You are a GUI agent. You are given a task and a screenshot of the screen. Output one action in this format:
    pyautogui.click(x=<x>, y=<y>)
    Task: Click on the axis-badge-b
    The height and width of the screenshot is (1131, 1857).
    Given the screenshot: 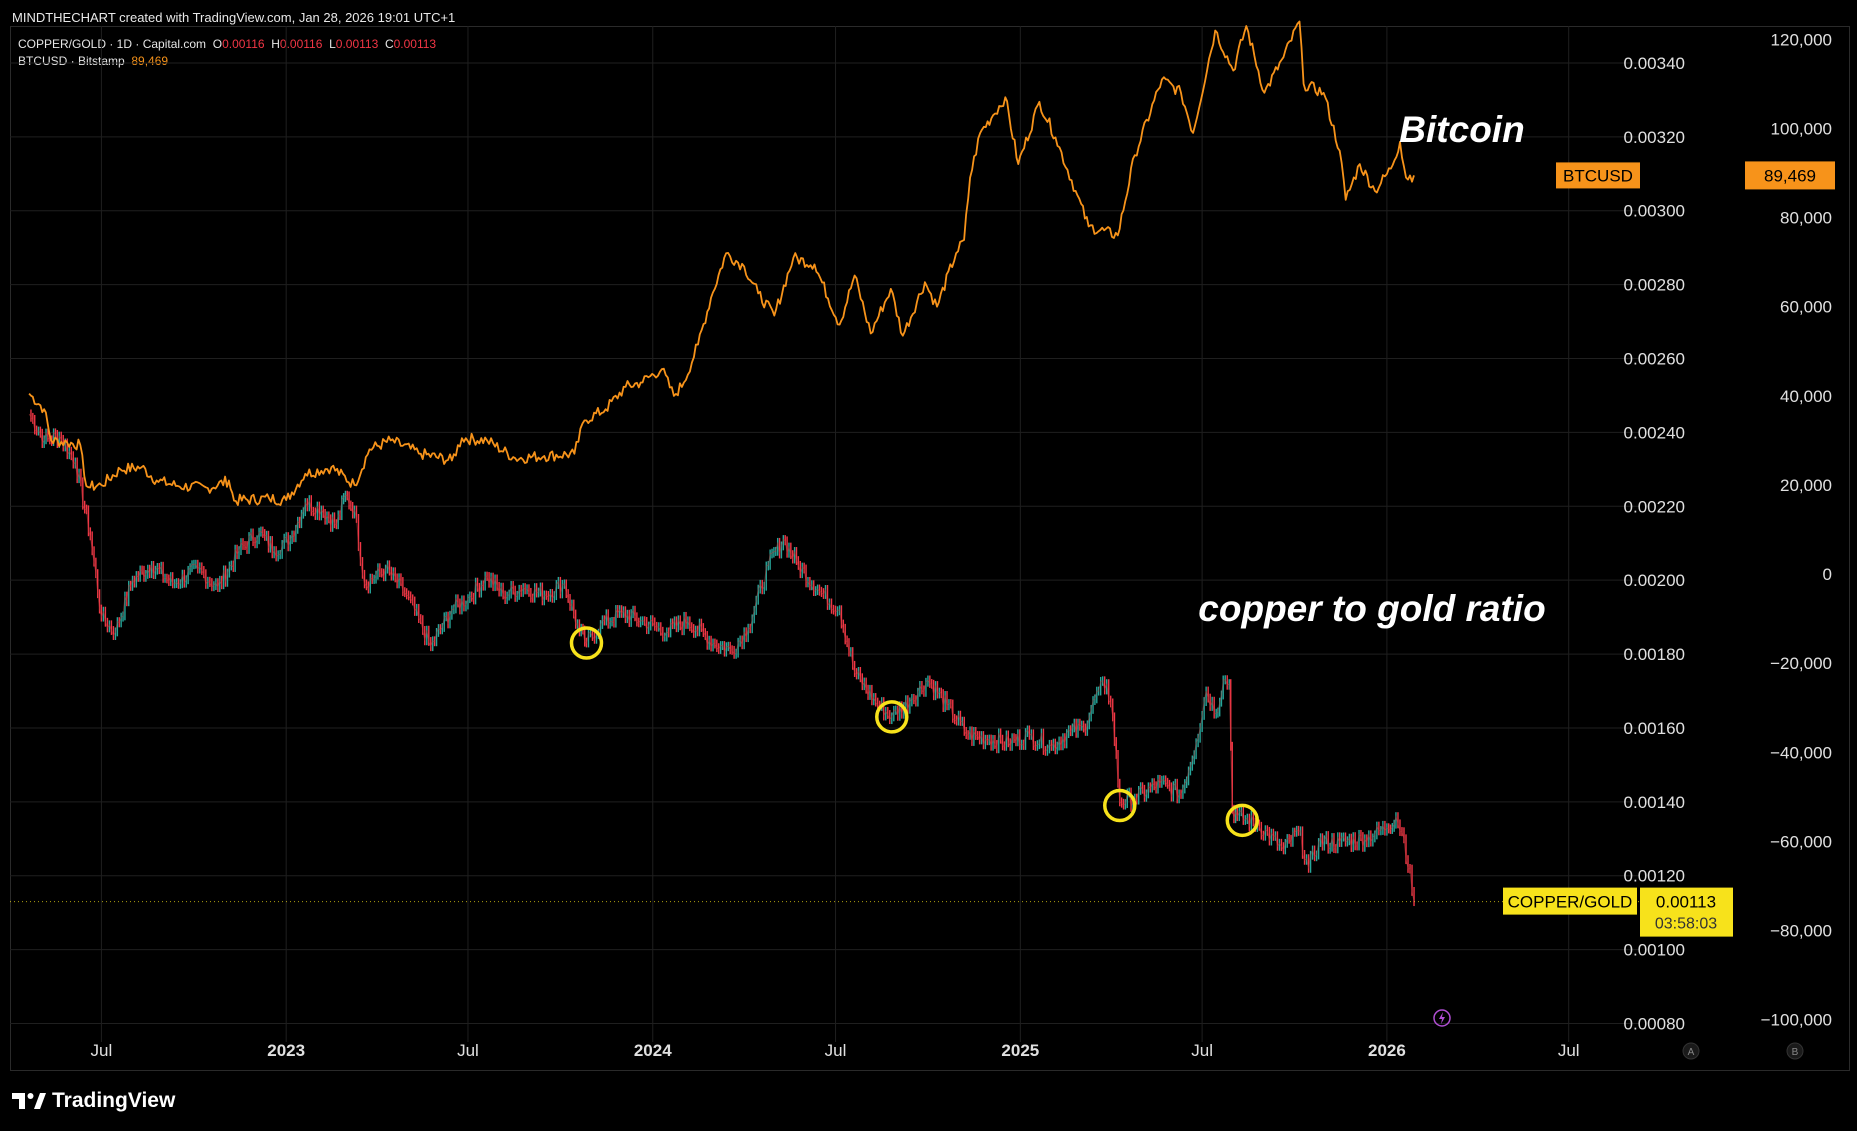 What is the action you would take?
    pyautogui.click(x=1795, y=1051)
    